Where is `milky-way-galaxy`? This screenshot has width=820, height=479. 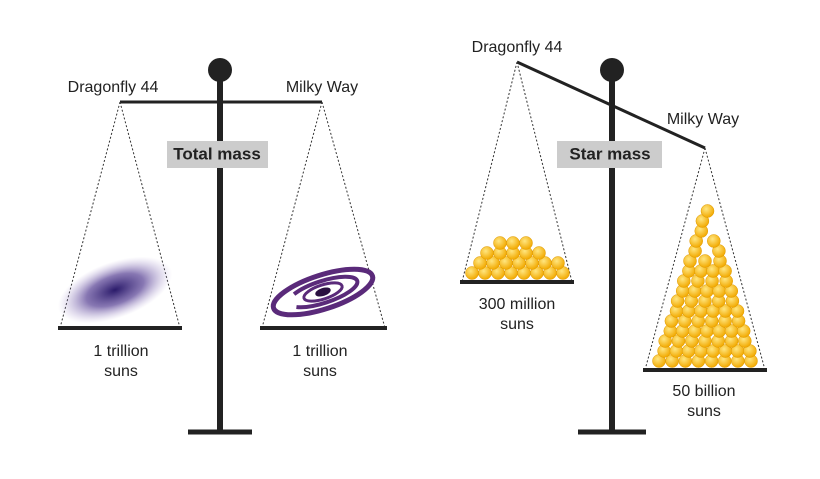
milky-way-galaxy is located at coordinates (323, 292).